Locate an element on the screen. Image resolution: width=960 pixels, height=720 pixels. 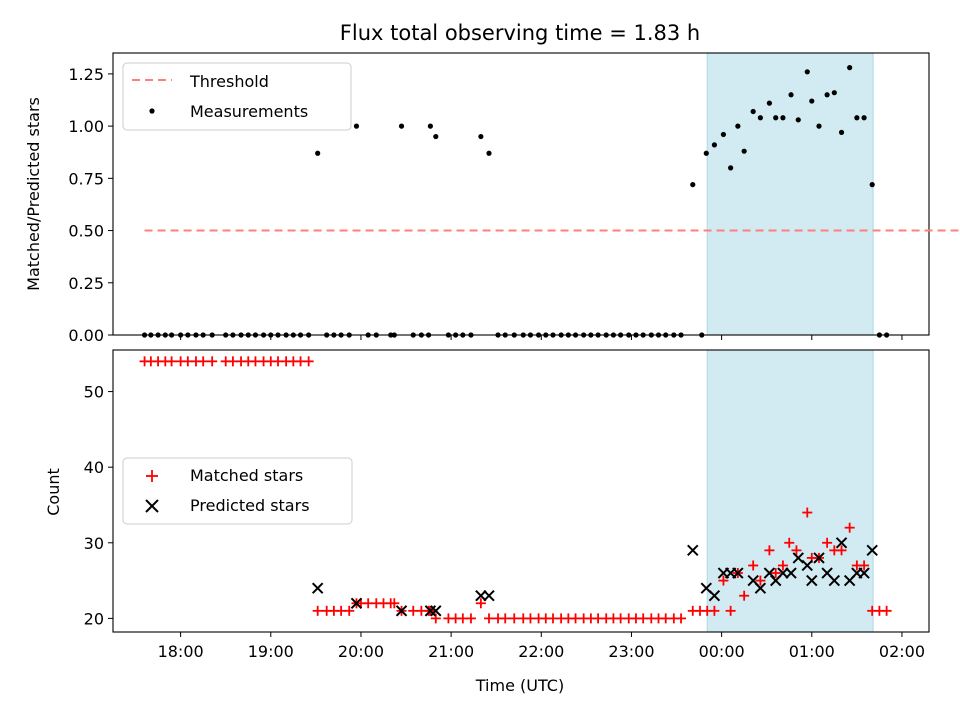
x-tick-label: 19:00 is located at coordinates (271, 651).